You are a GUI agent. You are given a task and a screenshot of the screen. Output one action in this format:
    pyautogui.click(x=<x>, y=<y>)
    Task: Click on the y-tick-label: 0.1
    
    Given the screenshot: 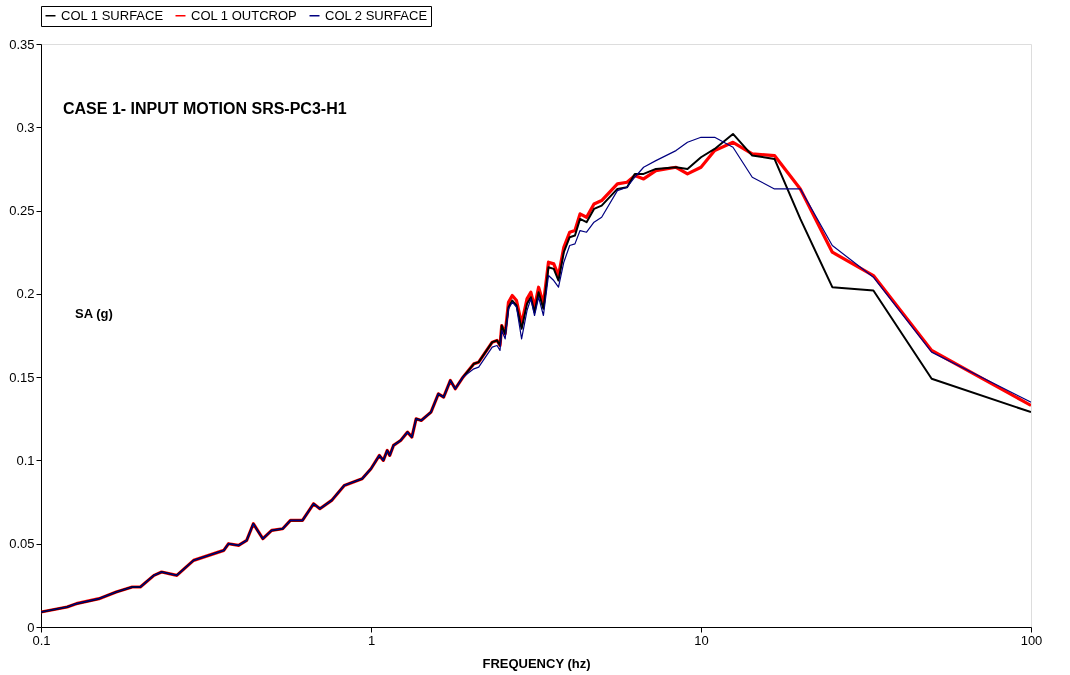 What is the action you would take?
    pyautogui.click(x=25, y=460)
    